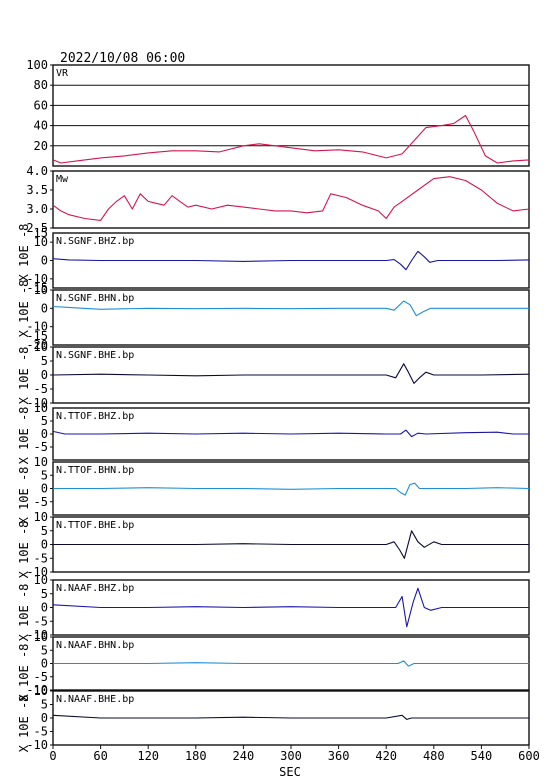 Image resolution: width=554 pixels, height=781 pixels. What do you see at coordinates (41, 105) in the screenshot?
I see `y-tick-label: 60` at bounding box center [41, 105].